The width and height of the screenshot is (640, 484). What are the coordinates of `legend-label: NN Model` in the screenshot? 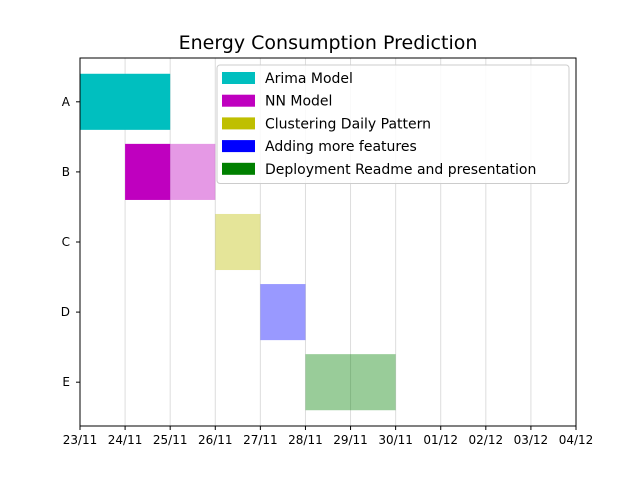 It's located at (298, 102).